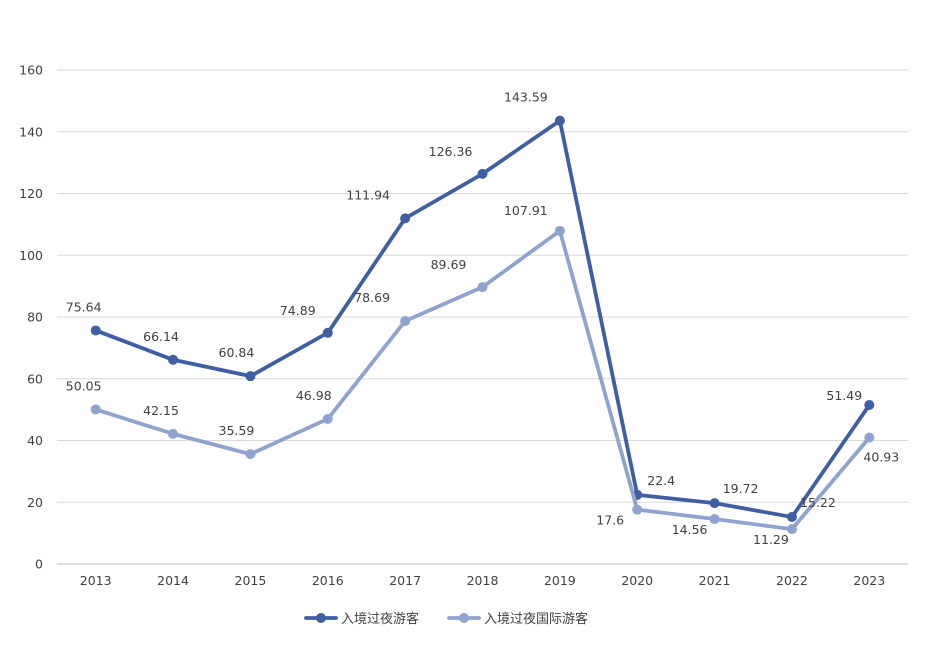 The height and width of the screenshot is (655, 927). Describe the element at coordinates (173, 580) in the screenshot. I see `x-tick-label: 2014` at that location.